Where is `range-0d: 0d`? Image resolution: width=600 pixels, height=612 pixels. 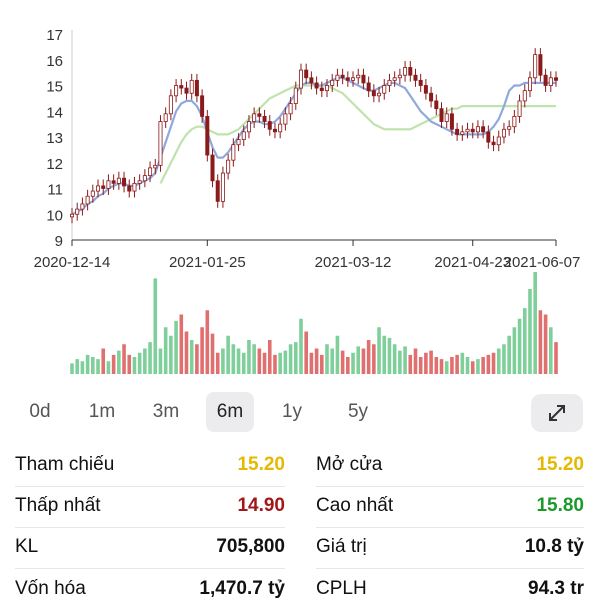
range-0d: 0d is located at coordinates (40, 411).